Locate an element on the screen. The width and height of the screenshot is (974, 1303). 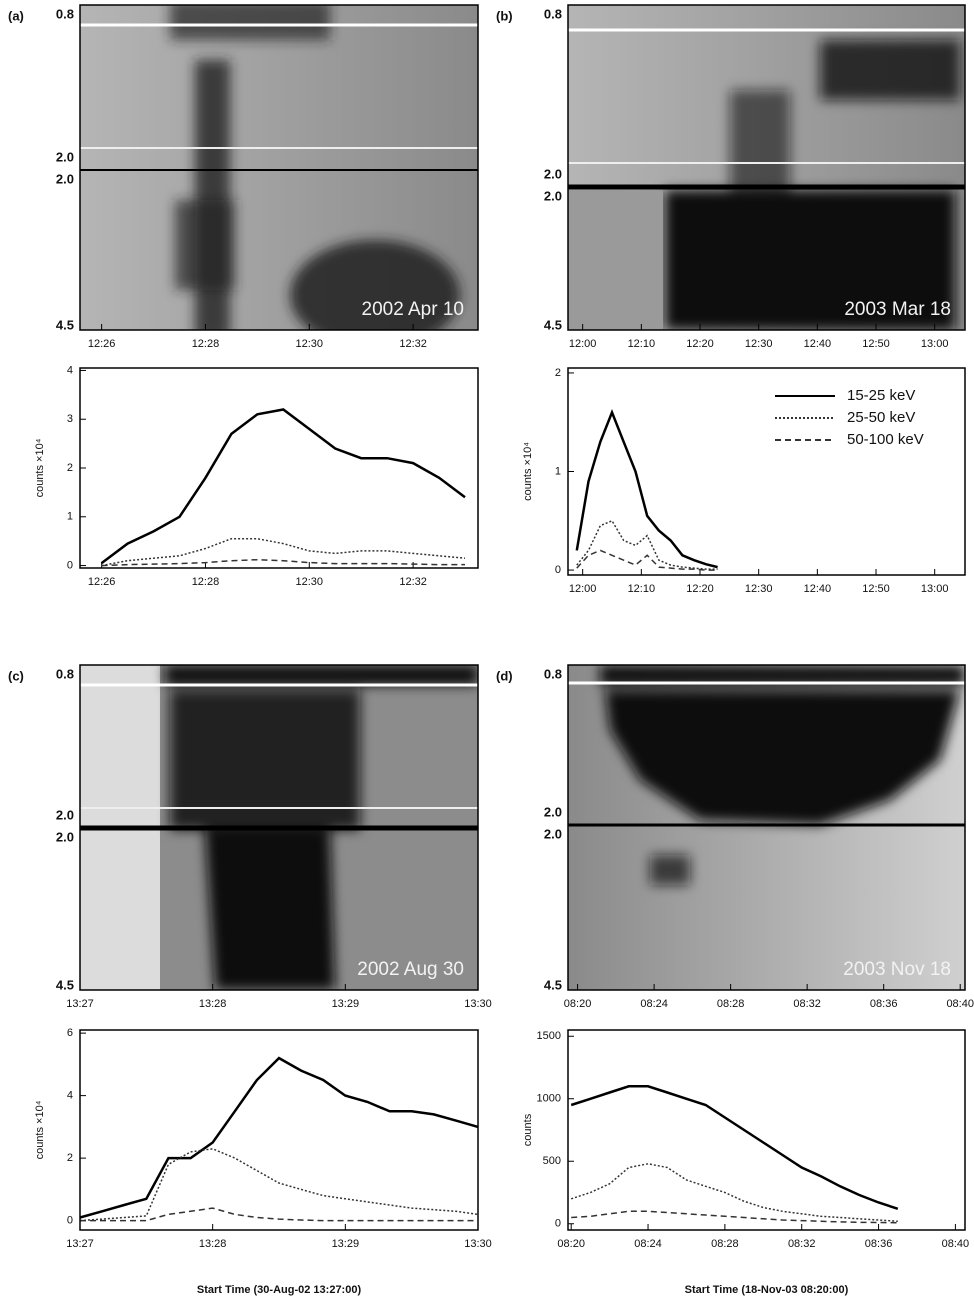
panel-label: (d) is located at coordinates (504, 675).